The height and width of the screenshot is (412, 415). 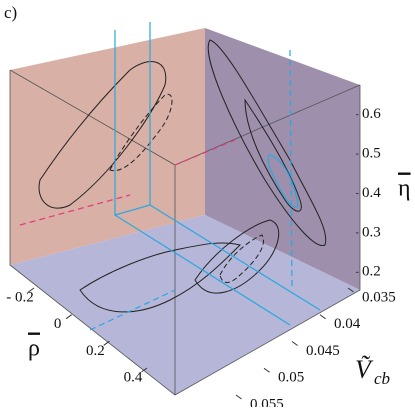 What do you see at coordinates (371, 193) in the screenshot?
I see `z-tick-label: 0.4` at bounding box center [371, 193].